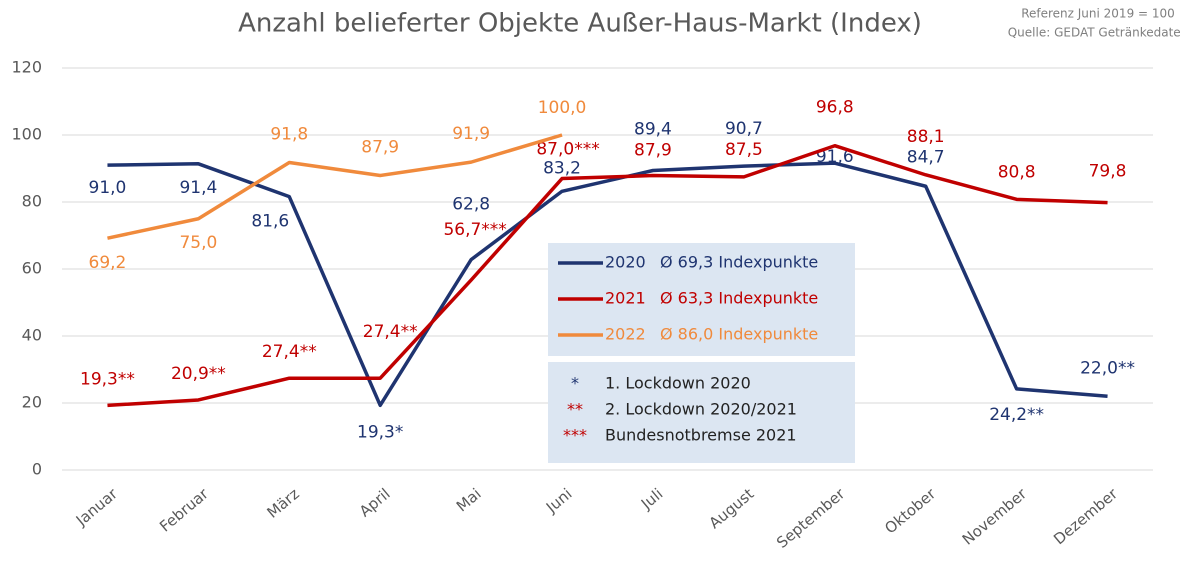  What do you see at coordinates (926, 157) in the screenshot?
I see `data-label: 84,7` at bounding box center [926, 157].